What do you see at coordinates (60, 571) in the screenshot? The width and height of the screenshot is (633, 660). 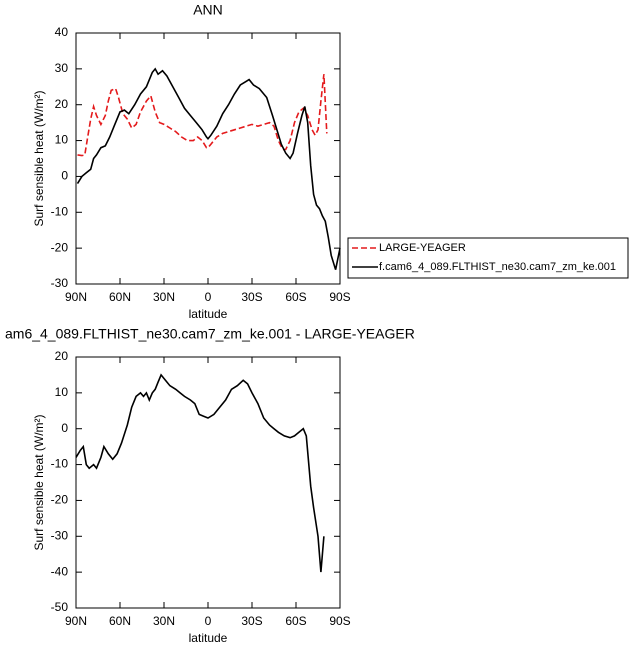 I see `y-tick-label: -40` at bounding box center [60, 571].